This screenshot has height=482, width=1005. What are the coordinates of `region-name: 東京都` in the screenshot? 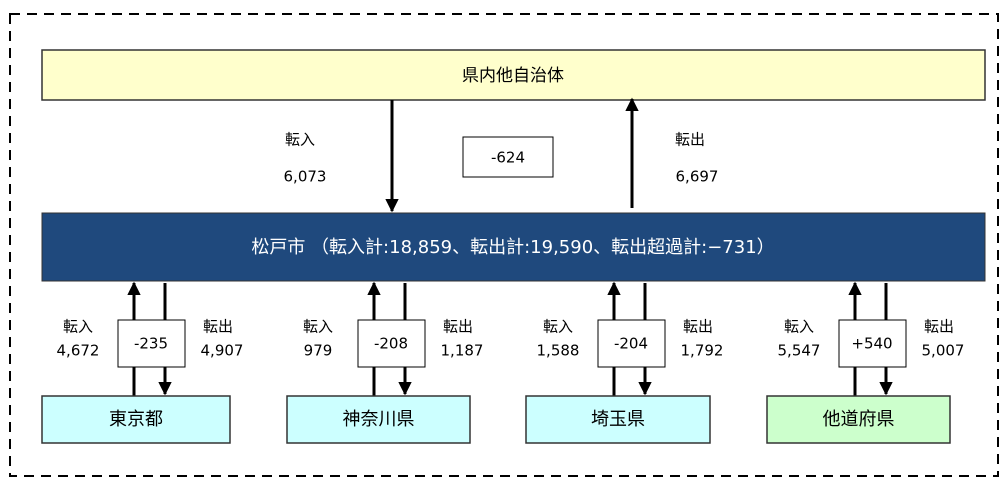 It's located at (136, 419).